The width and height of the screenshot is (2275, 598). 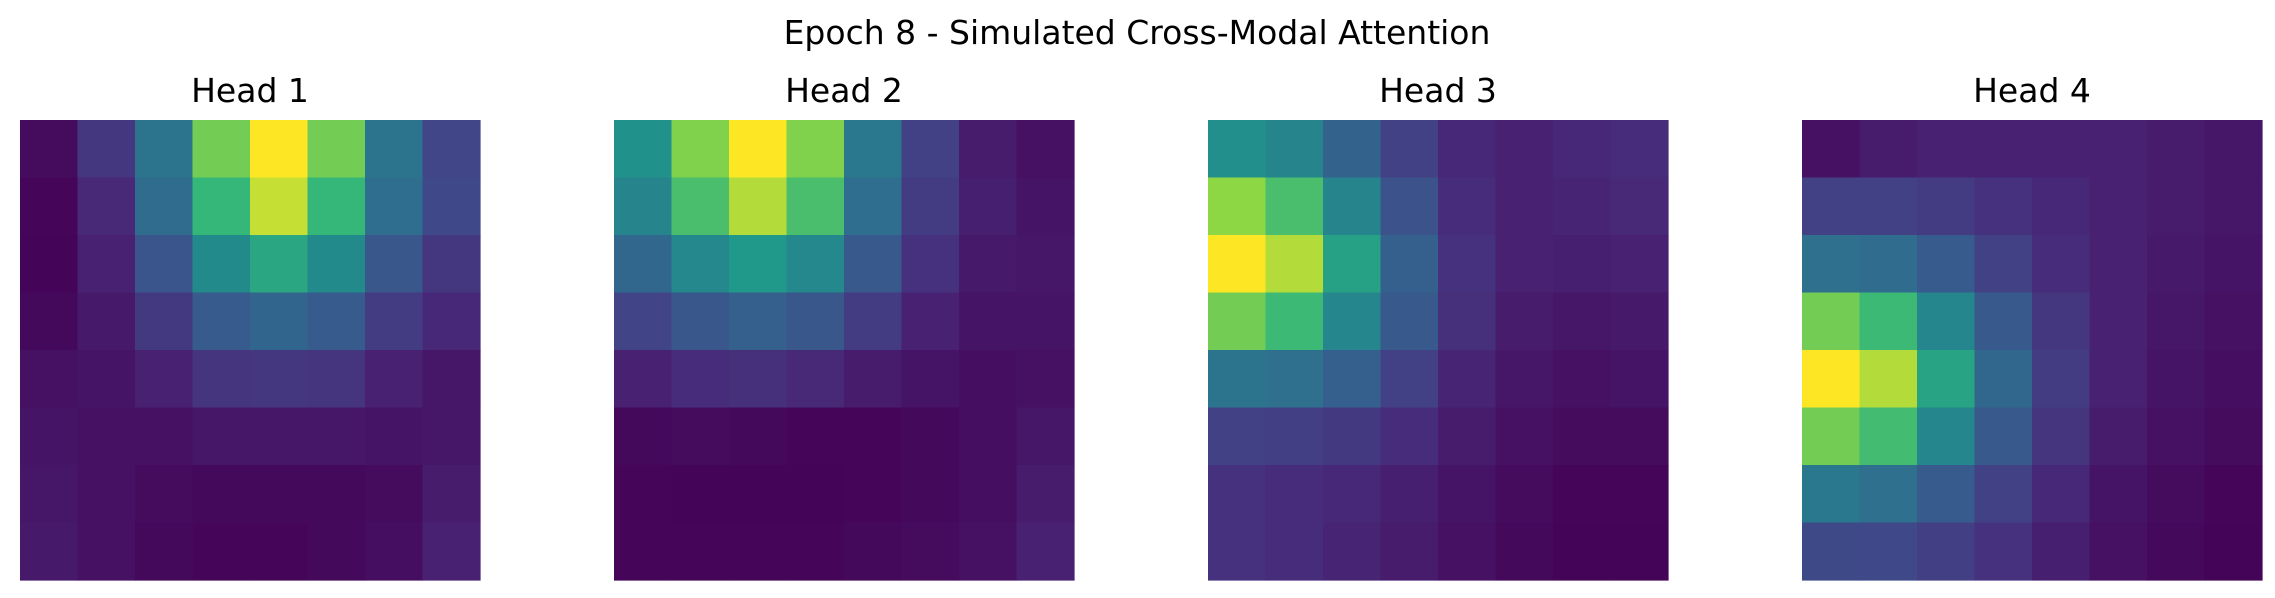 What do you see at coordinates (1524, 494) in the screenshot?
I see `heatmap-cell-h3-r7-c6` at bounding box center [1524, 494].